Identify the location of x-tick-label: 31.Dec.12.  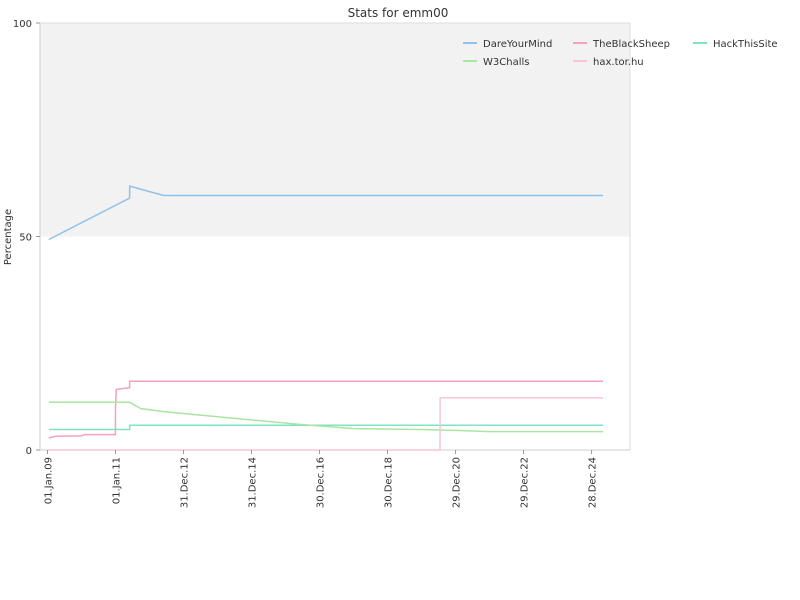
(185, 482).